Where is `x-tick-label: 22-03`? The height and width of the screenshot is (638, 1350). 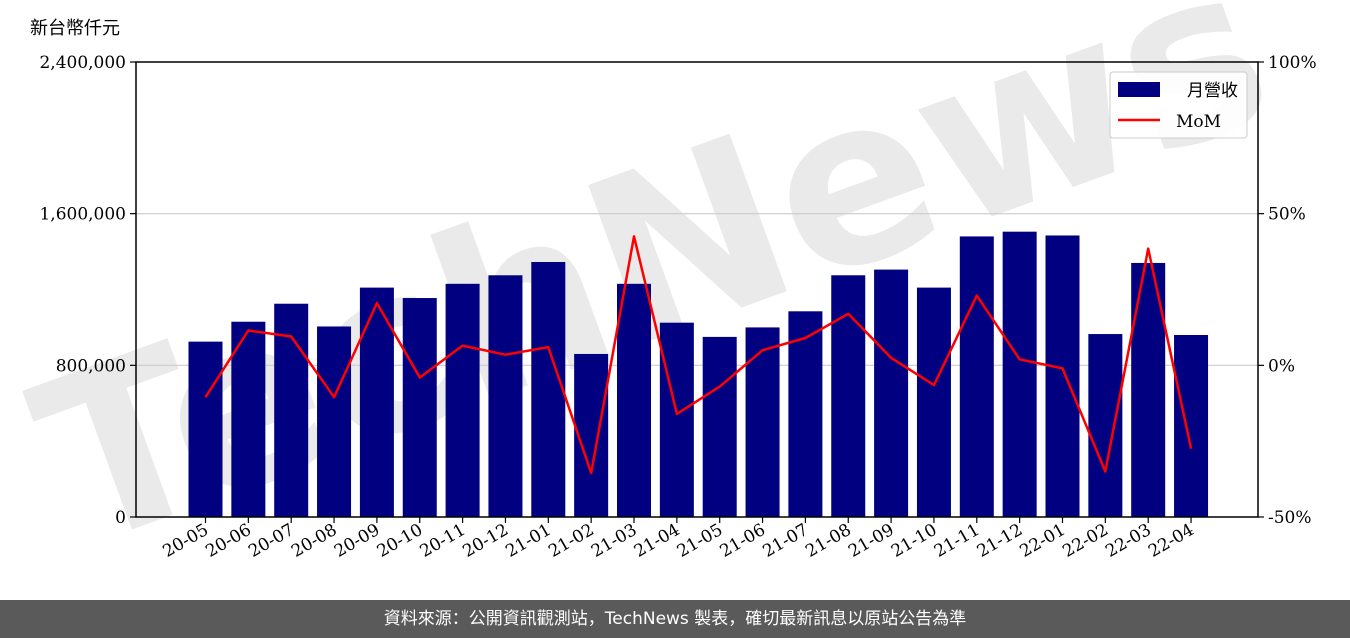 x-tick-label: 22-03 is located at coordinates (1128, 541).